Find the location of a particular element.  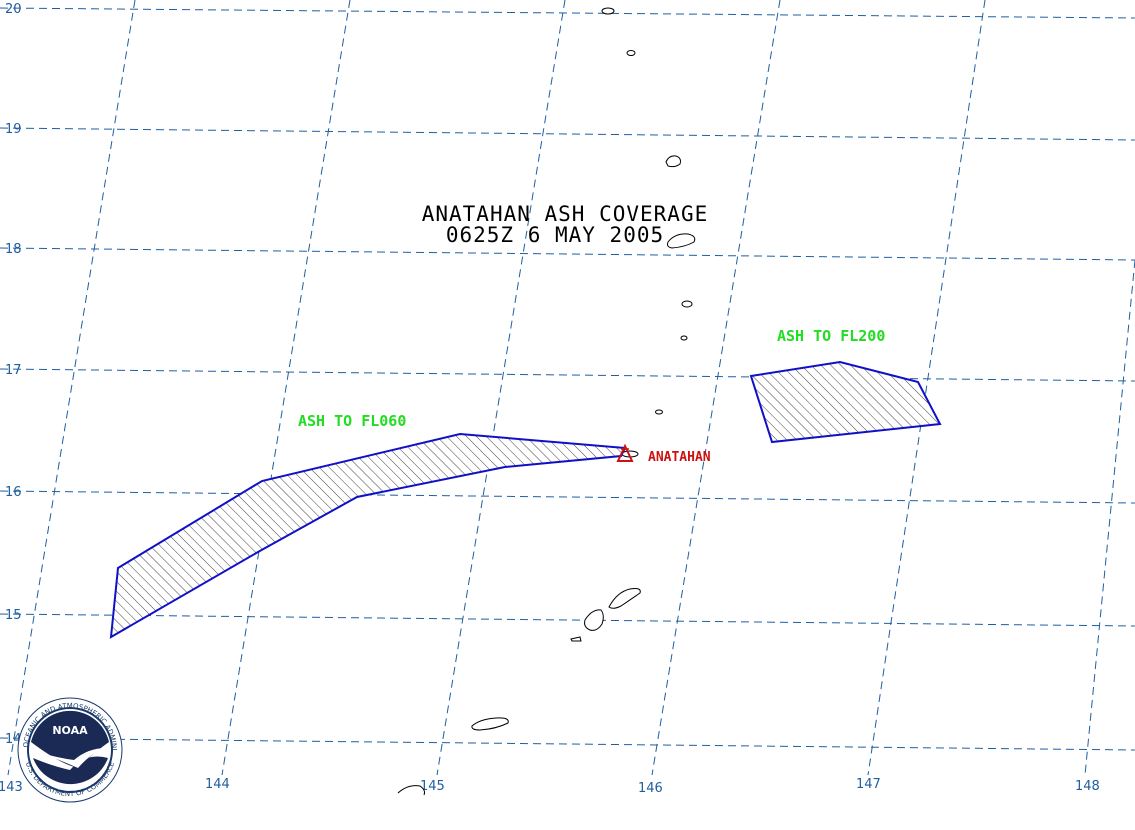

logo-name: NOAA is located at coordinates (70, 730).